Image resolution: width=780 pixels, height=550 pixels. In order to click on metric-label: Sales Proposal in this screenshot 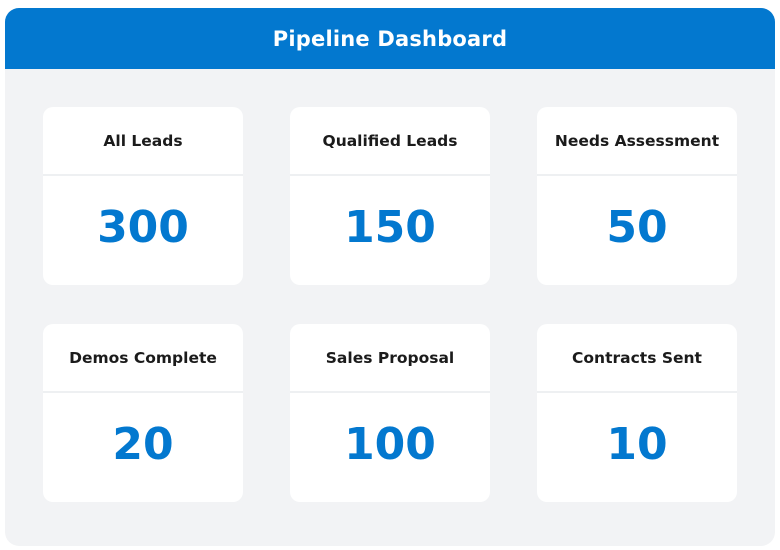, I will do `click(390, 357)`.